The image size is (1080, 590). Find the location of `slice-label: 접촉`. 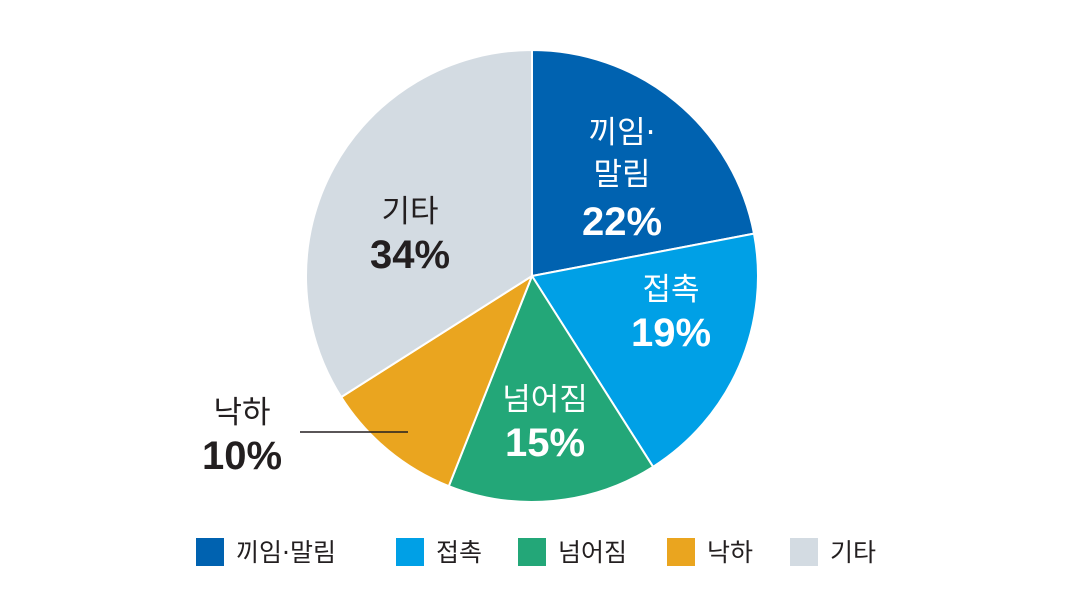

slice-label: 접촉 is located at coordinates (670, 290).